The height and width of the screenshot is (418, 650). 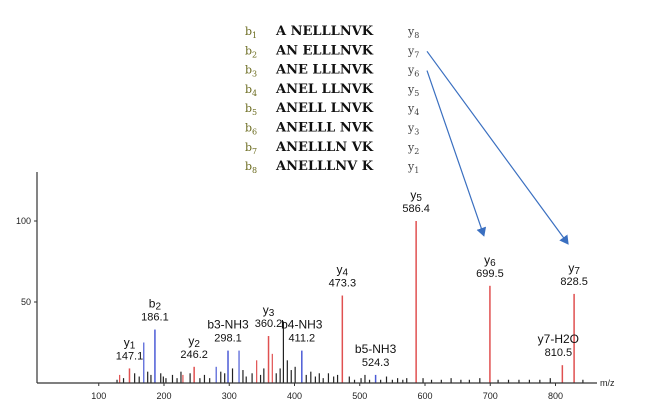 I want to click on peak-mz-value: 186.1, so click(x=155, y=318).